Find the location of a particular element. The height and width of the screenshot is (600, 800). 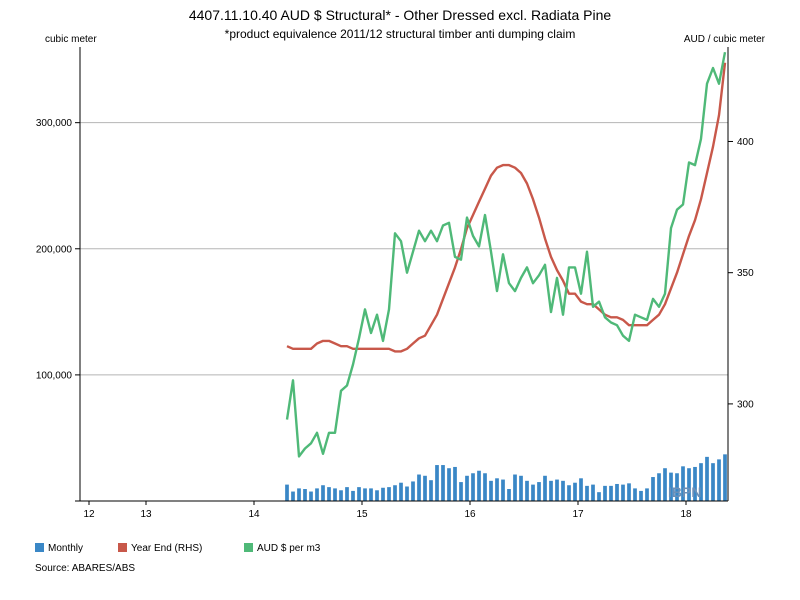

legend-label-year-end: Year End (RHS) is located at coordinates (166, 548).